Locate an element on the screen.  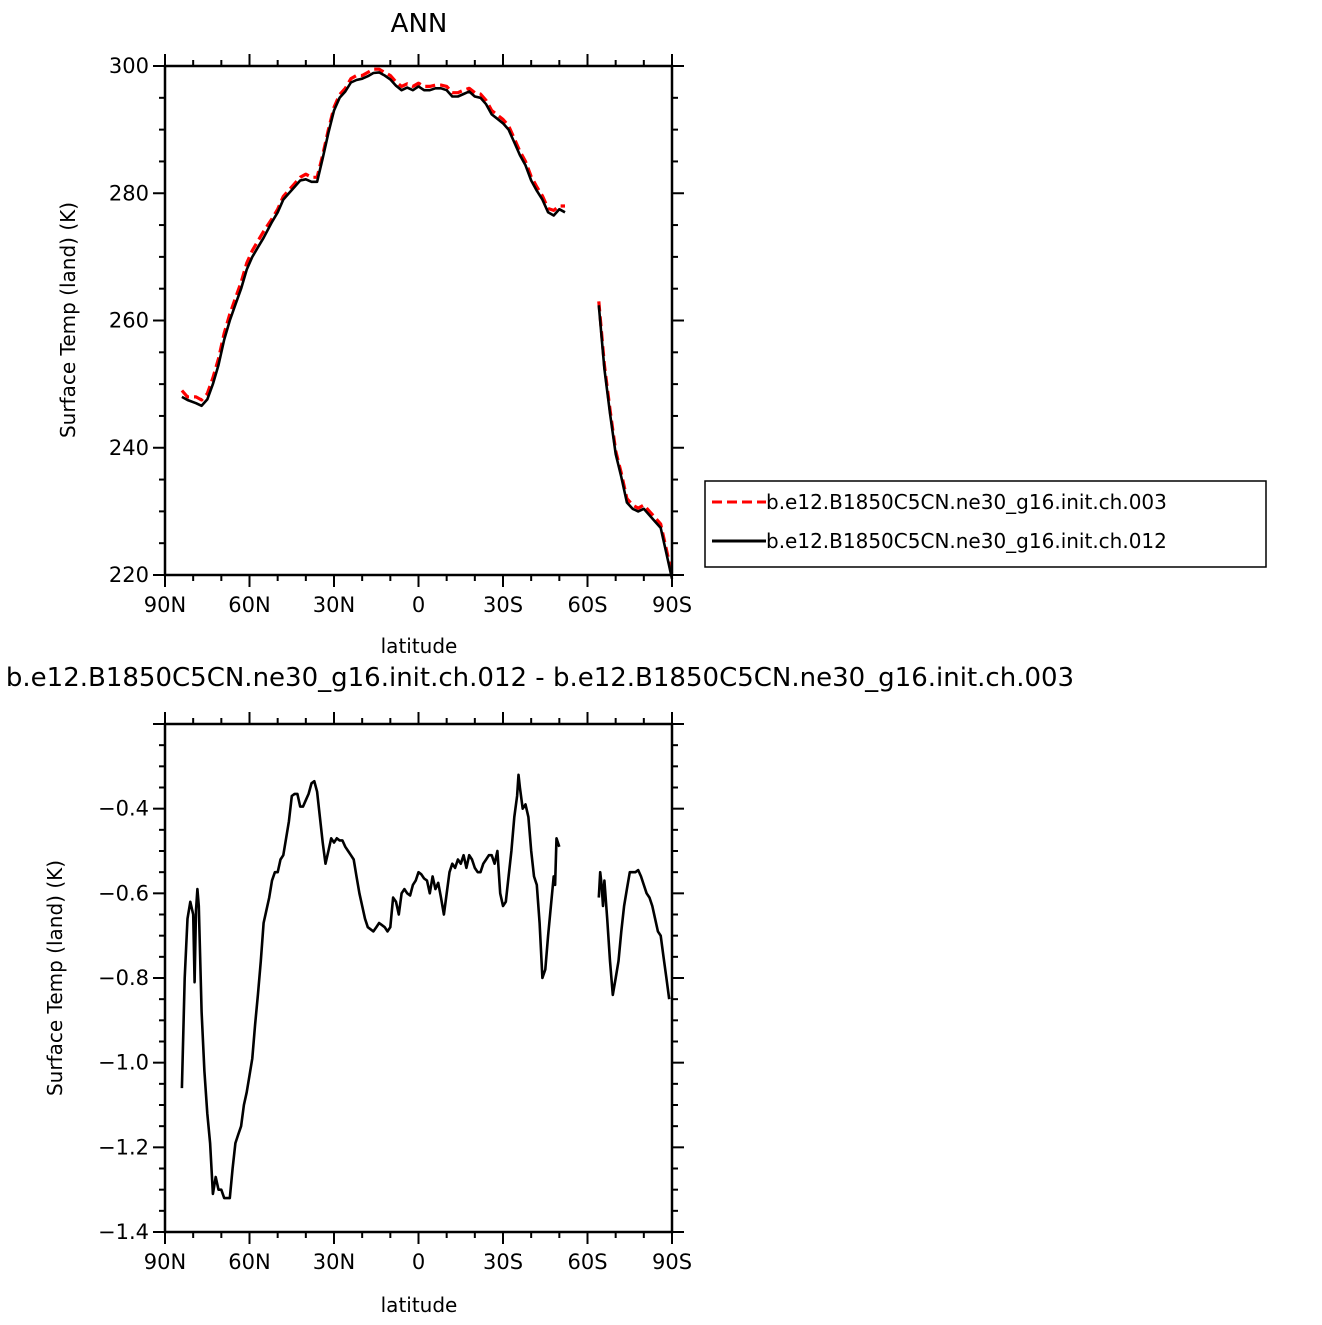
top-ytick-label: 280 is located at coordinates (129, 193).